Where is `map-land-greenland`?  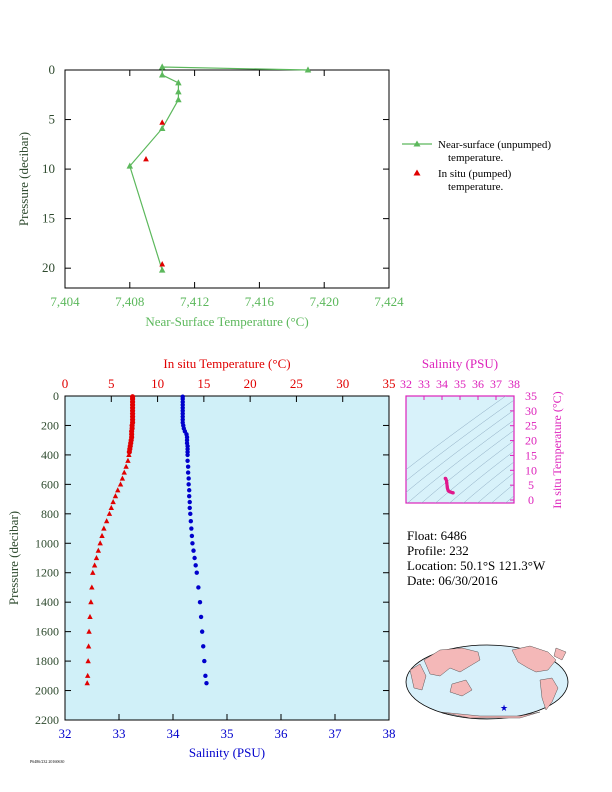 map-land-greenland is located at coordinates (560, 654).